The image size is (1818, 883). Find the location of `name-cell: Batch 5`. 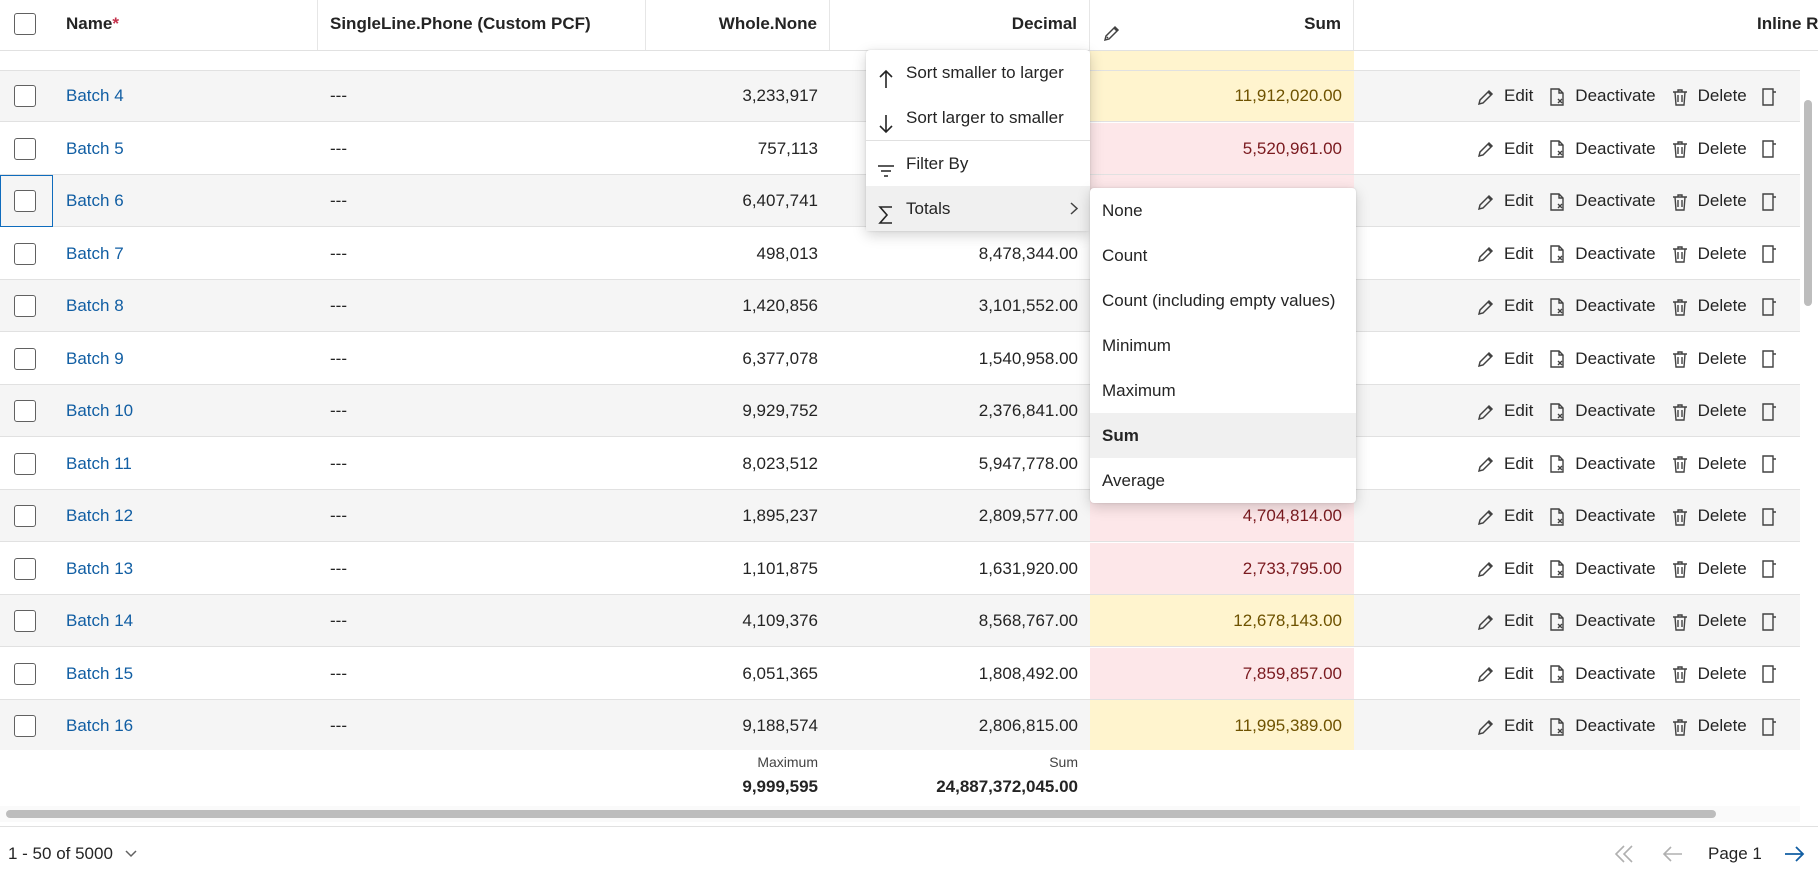

name-cell: Batch 5 is located at coordinates (95, 149).